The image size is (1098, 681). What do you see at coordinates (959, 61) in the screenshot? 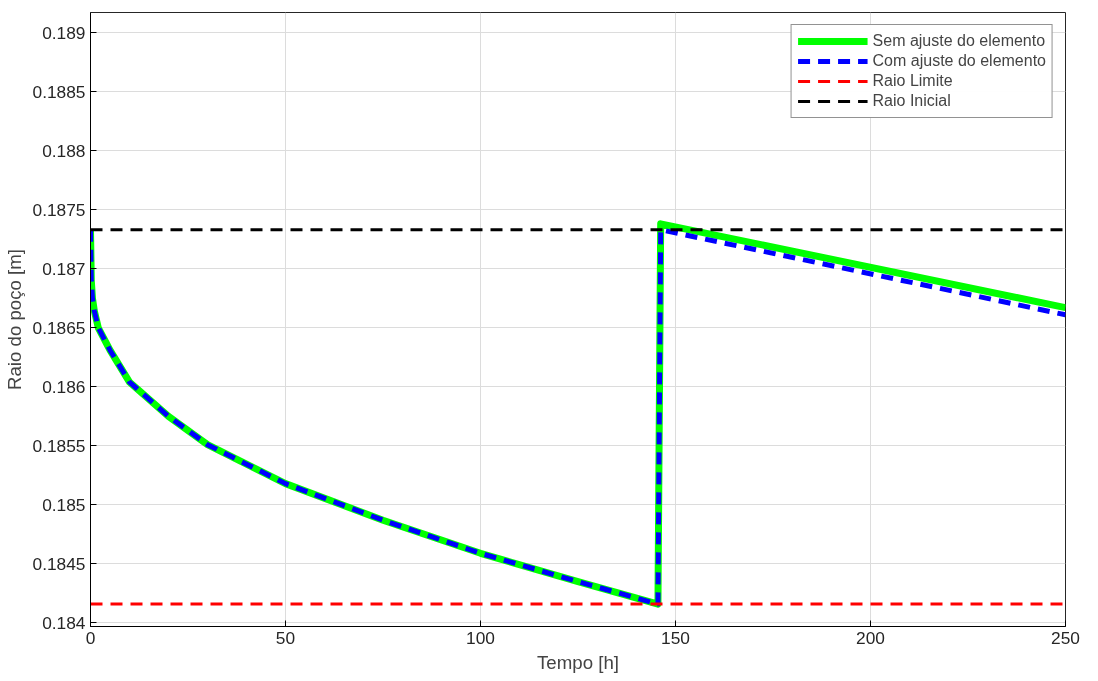
I see `legend-label: Com ajuste do elemento` at bounding box center [959, 61].